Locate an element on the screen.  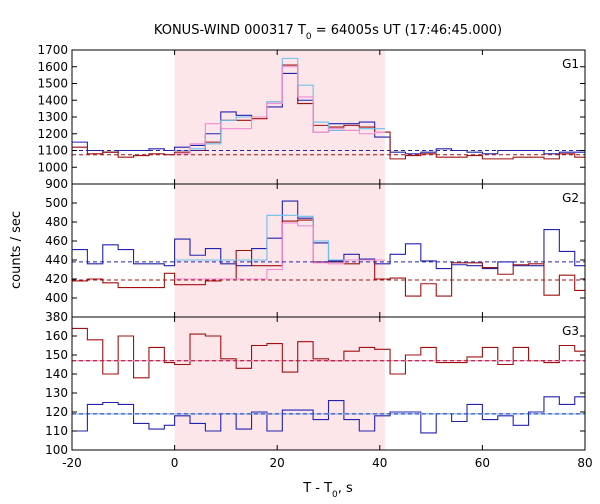
y-tick-label: 1000 is located at coordinates (52, 167).